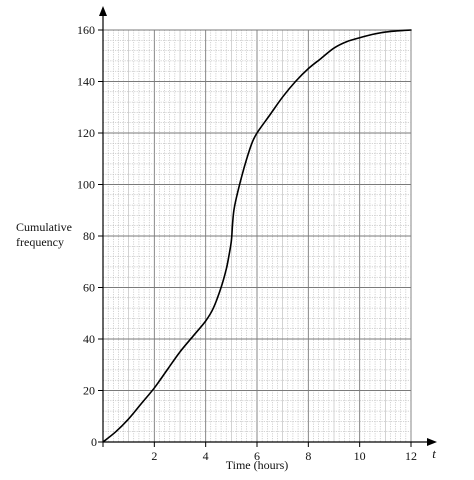  I want to click on x-axis-label: Time (hours), so click(257, 465).